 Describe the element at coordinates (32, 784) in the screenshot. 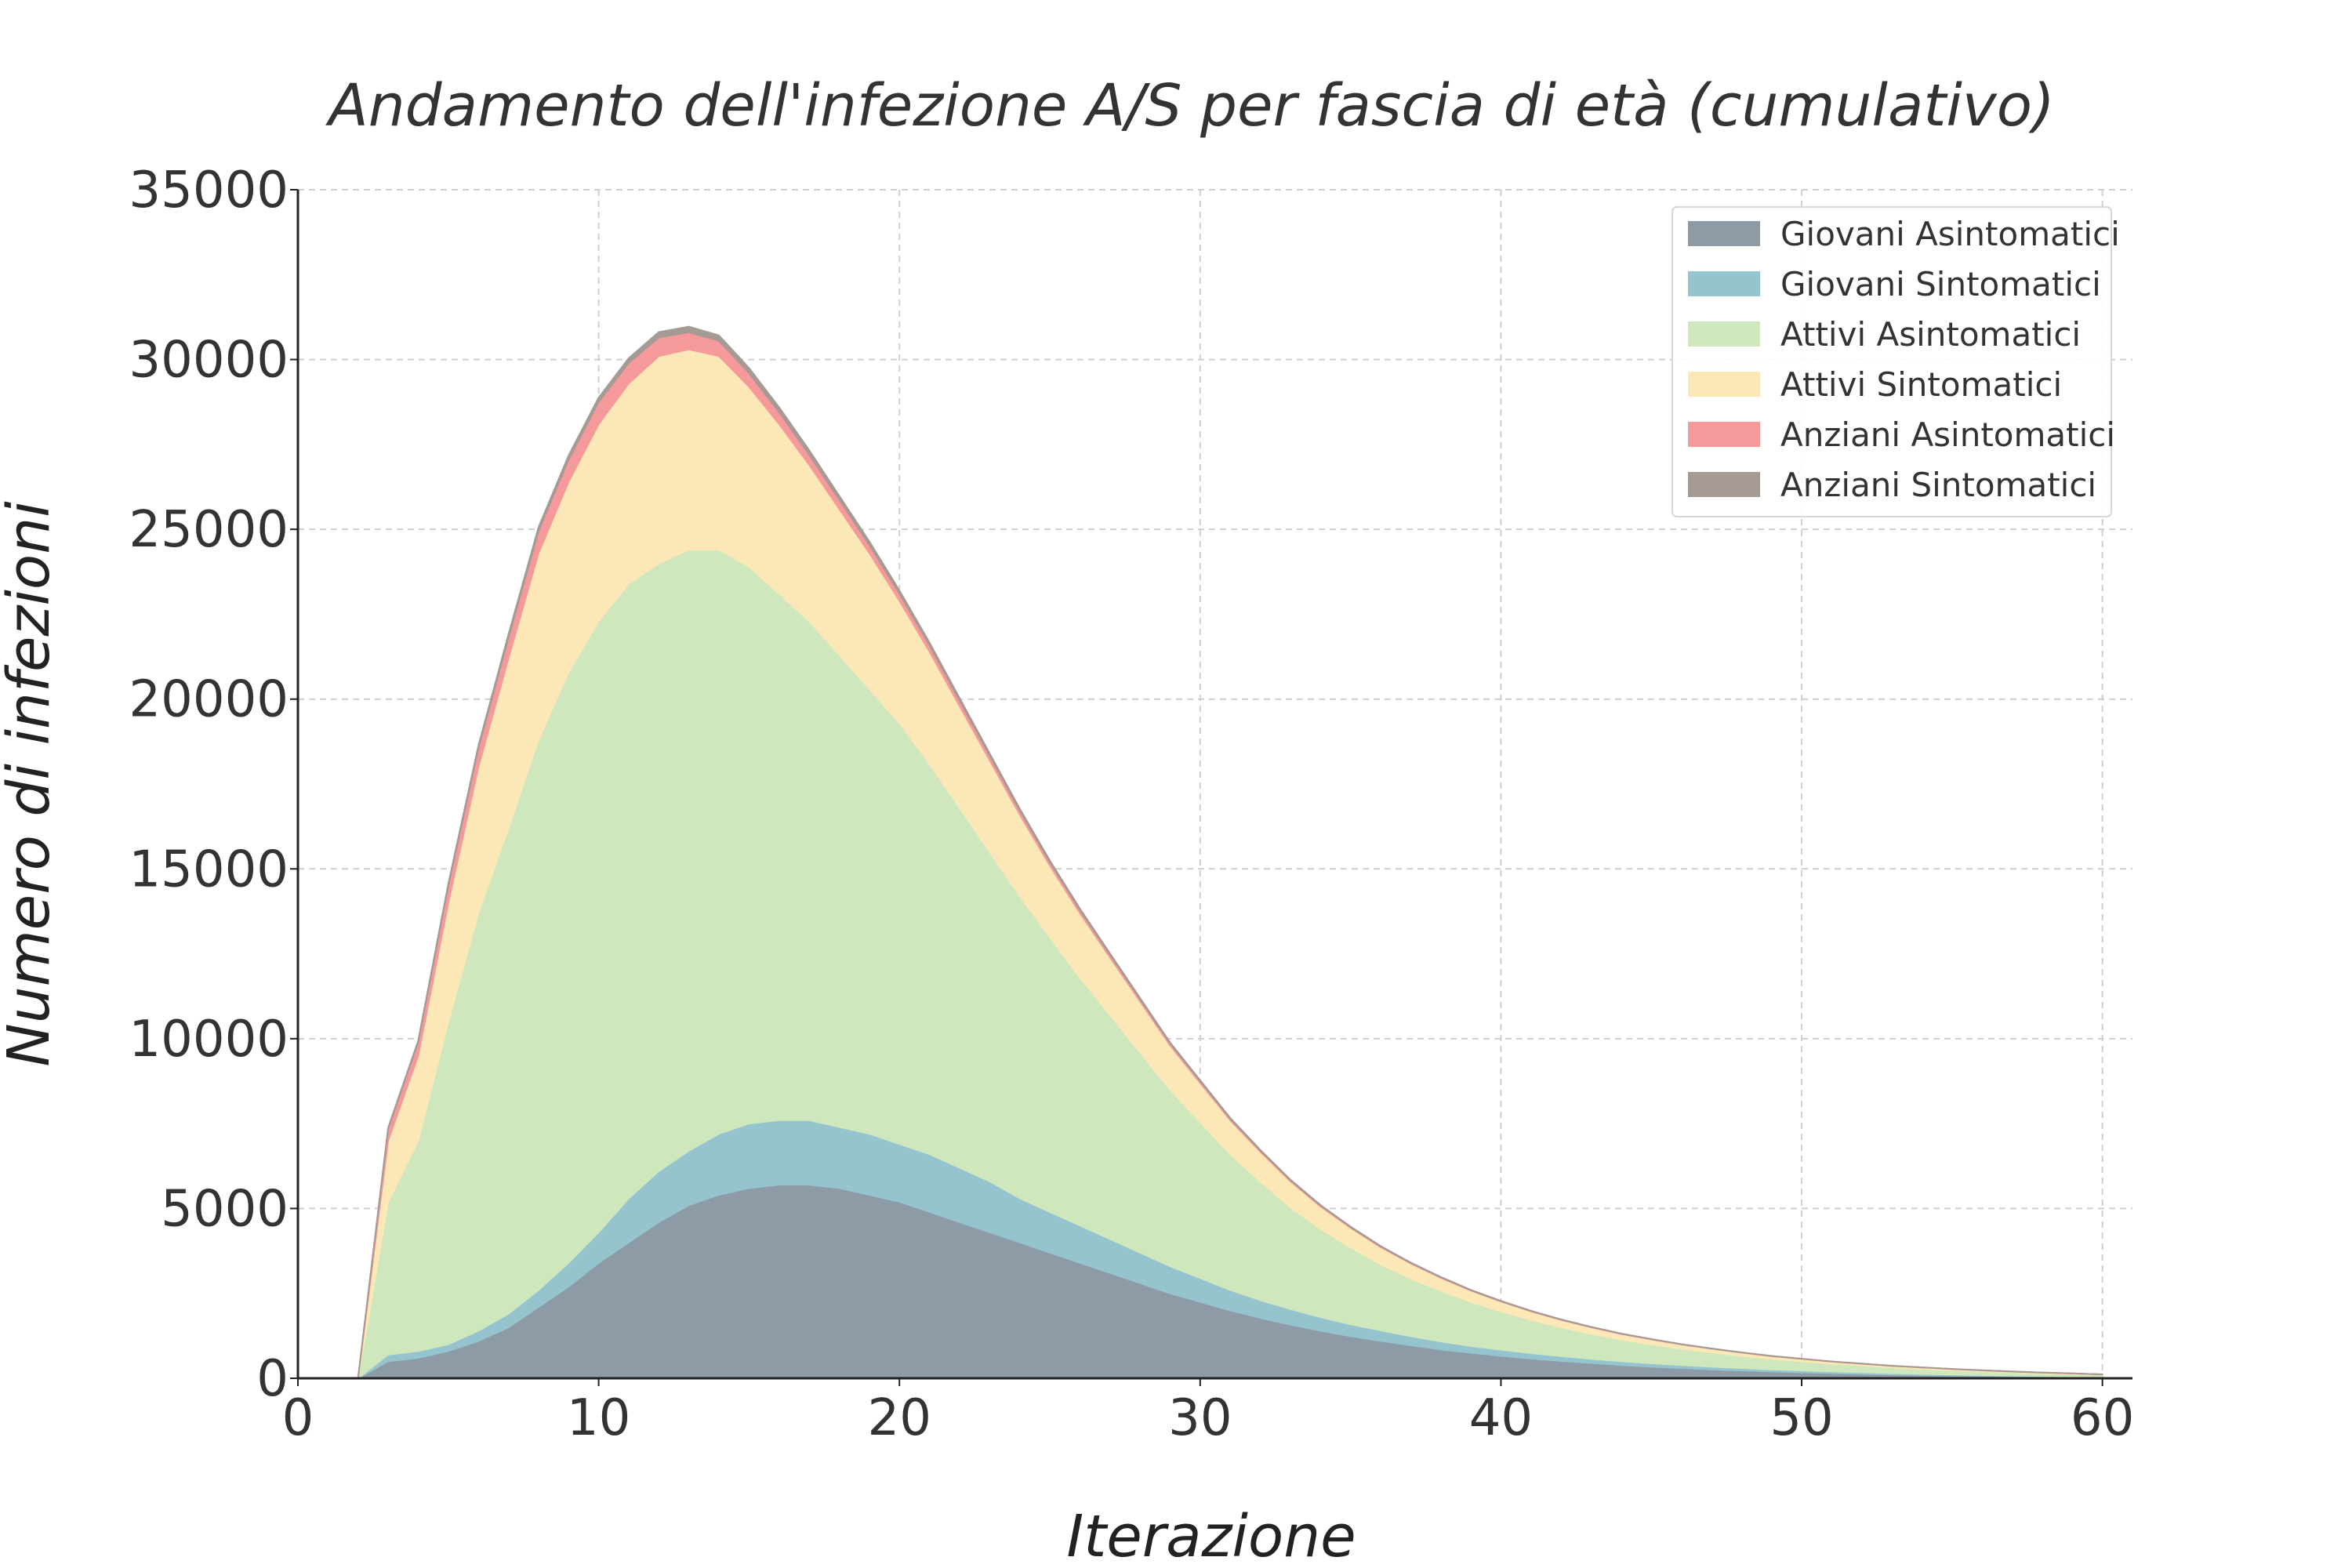

I see `y-axis-label: Numero di infezioni` at that location.